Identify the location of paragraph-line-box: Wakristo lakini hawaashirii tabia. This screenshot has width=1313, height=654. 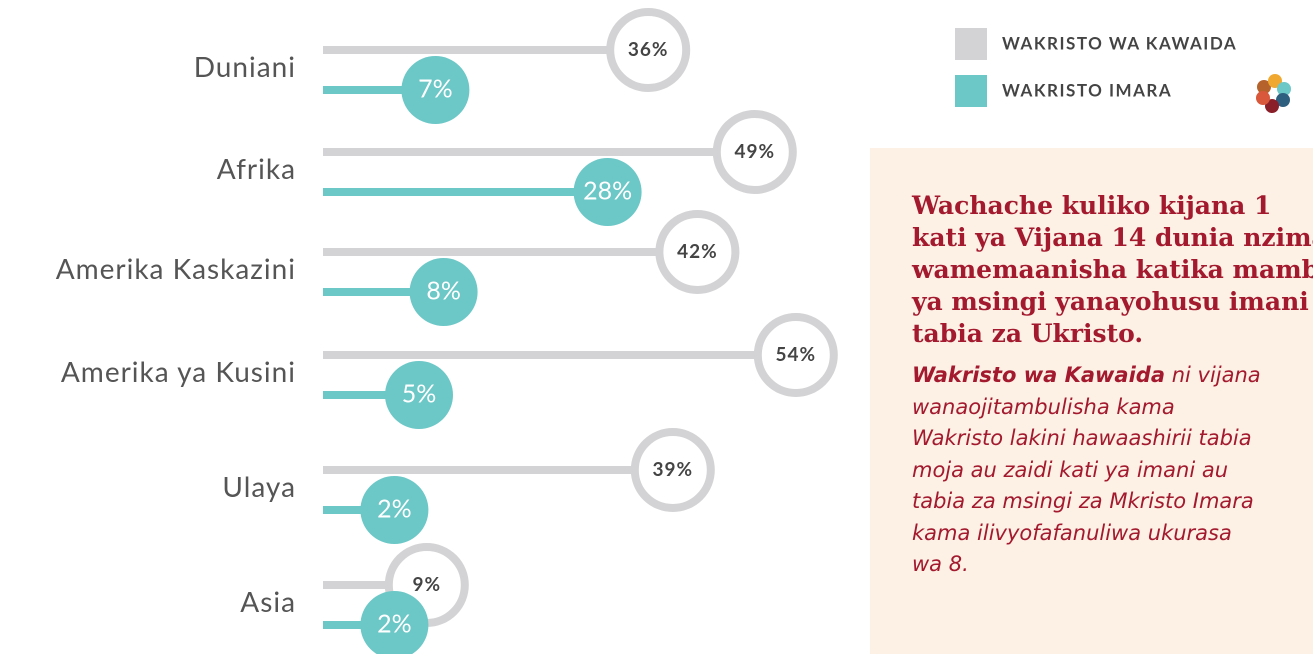
(1086, 439).